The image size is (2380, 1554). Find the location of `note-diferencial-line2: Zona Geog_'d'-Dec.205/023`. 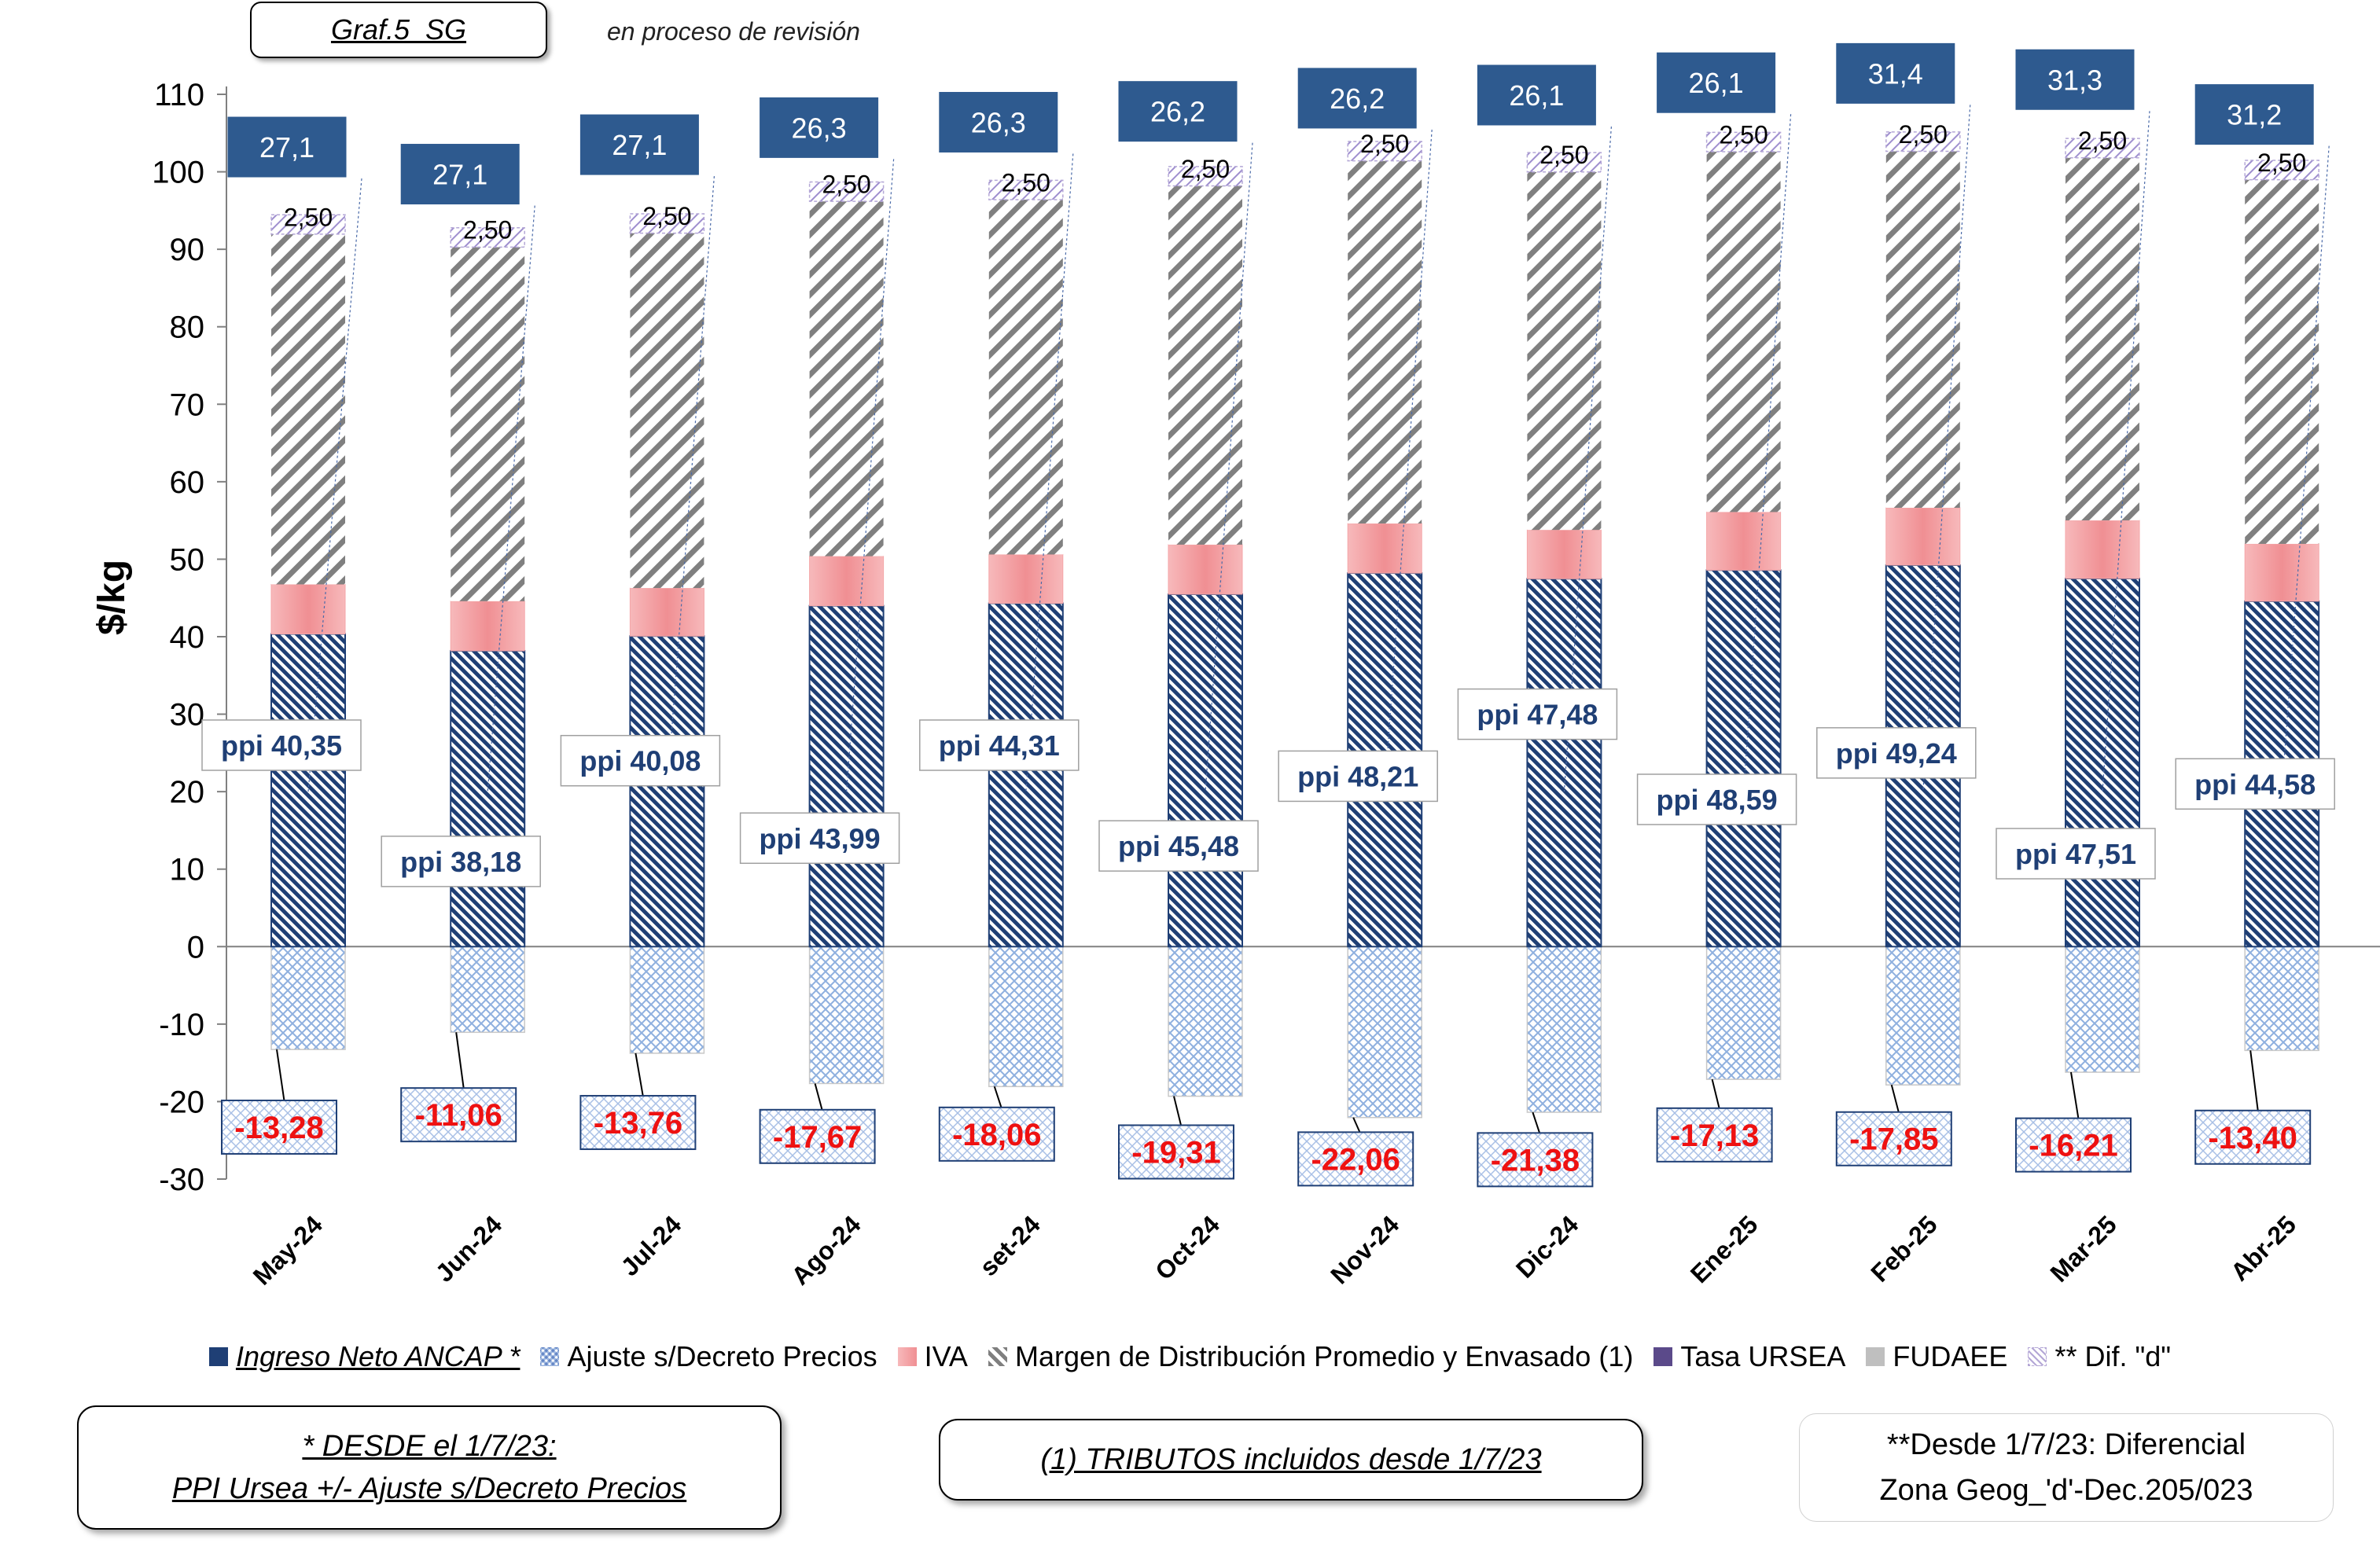

note-diferencial-line2: Zona Geog_'d'-Dec.205/023 is located at coordinates (2066, 1490).